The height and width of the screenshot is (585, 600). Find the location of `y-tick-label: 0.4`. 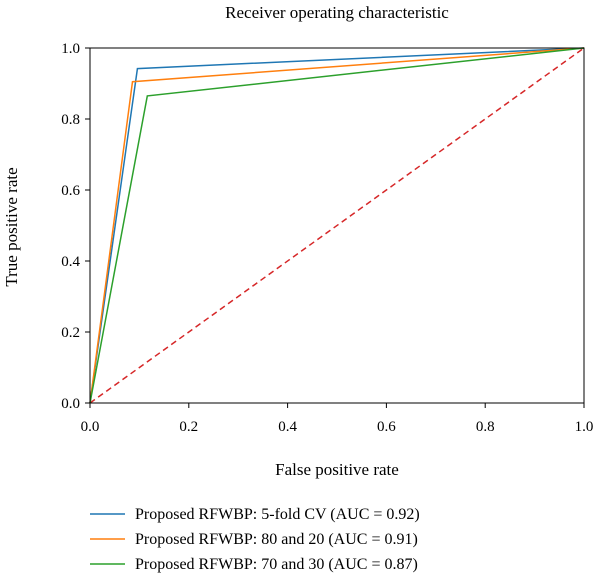

y-tick-label: 0.4 is located at coordinates (70, 262).